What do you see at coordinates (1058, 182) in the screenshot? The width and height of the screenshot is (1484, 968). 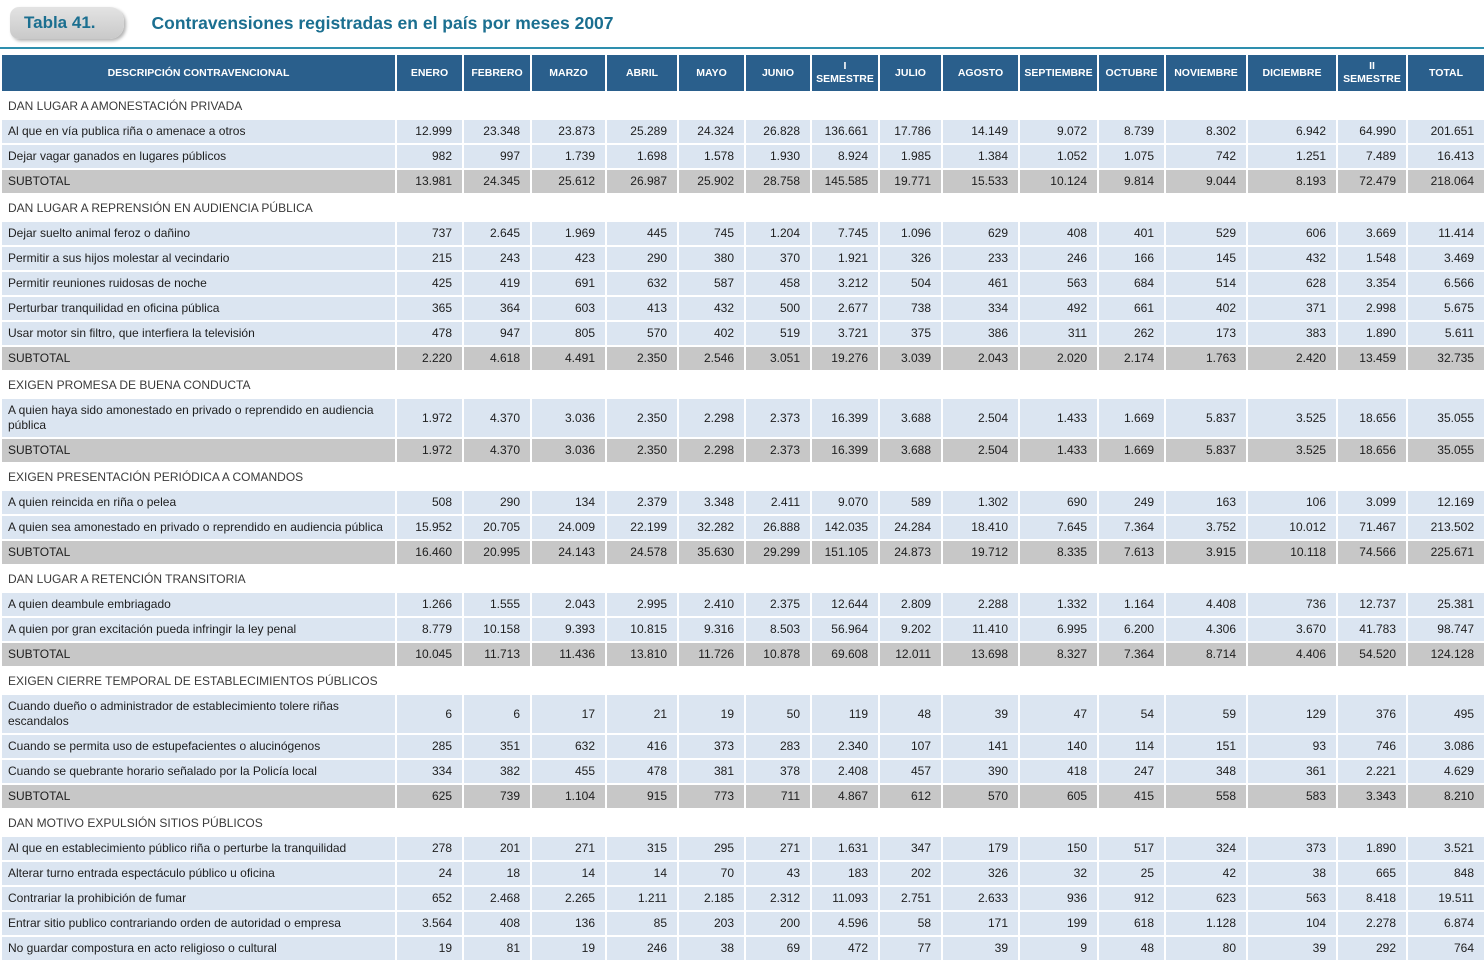 I see `cell-value: 10.124` at bounding box center [1058, 182].